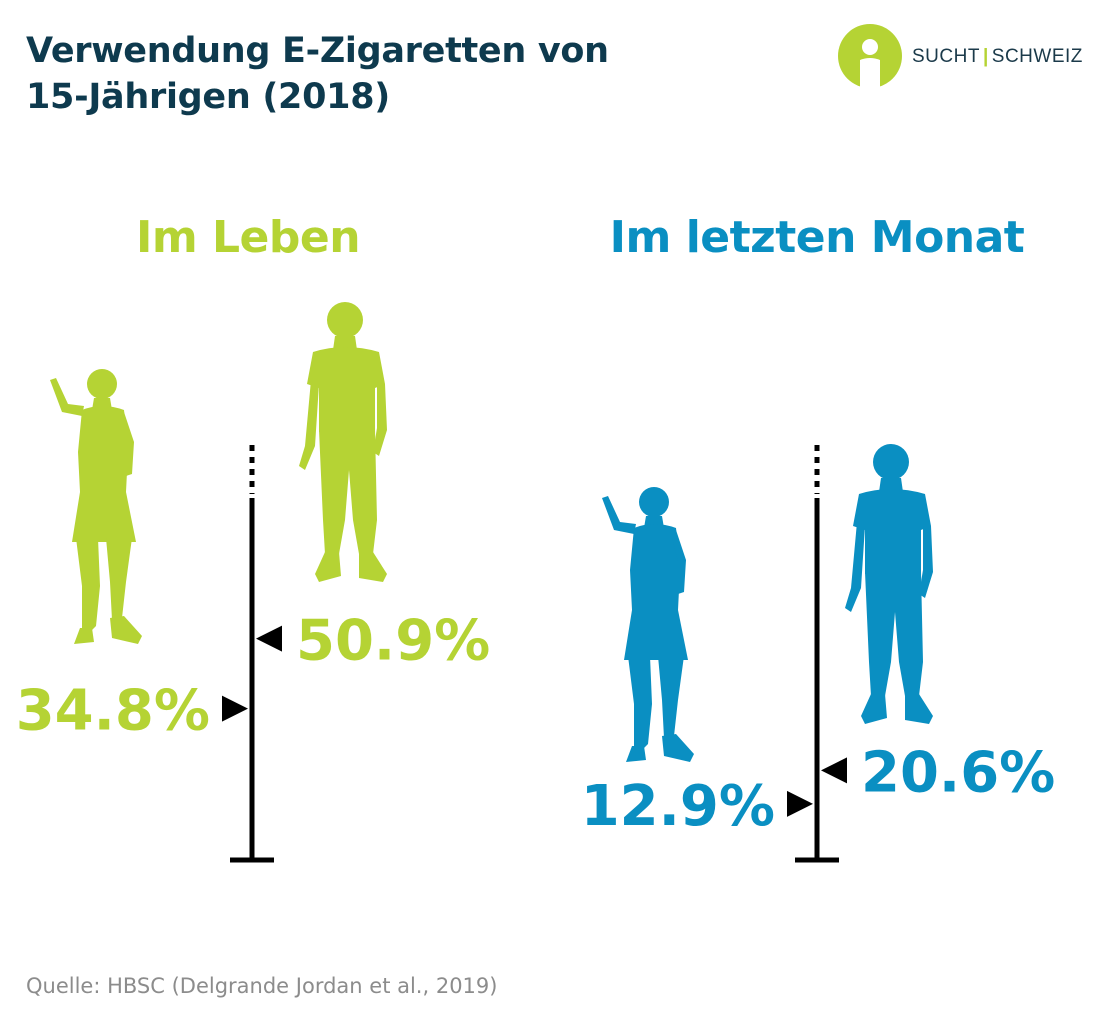 This screenshot has height=1026, width=1096. What do you see at coordinates (1037, 56) in the screenshot?
I see `logo-word-2: SCHWEIZ` at bounding box center [1037, 56].